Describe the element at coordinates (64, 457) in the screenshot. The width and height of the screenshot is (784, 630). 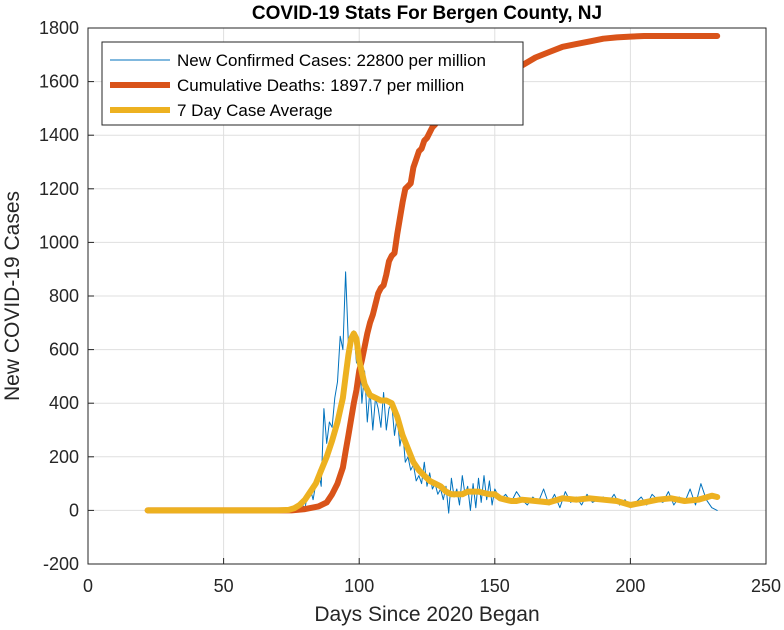
I see `y-tick-label: 200` at that location.